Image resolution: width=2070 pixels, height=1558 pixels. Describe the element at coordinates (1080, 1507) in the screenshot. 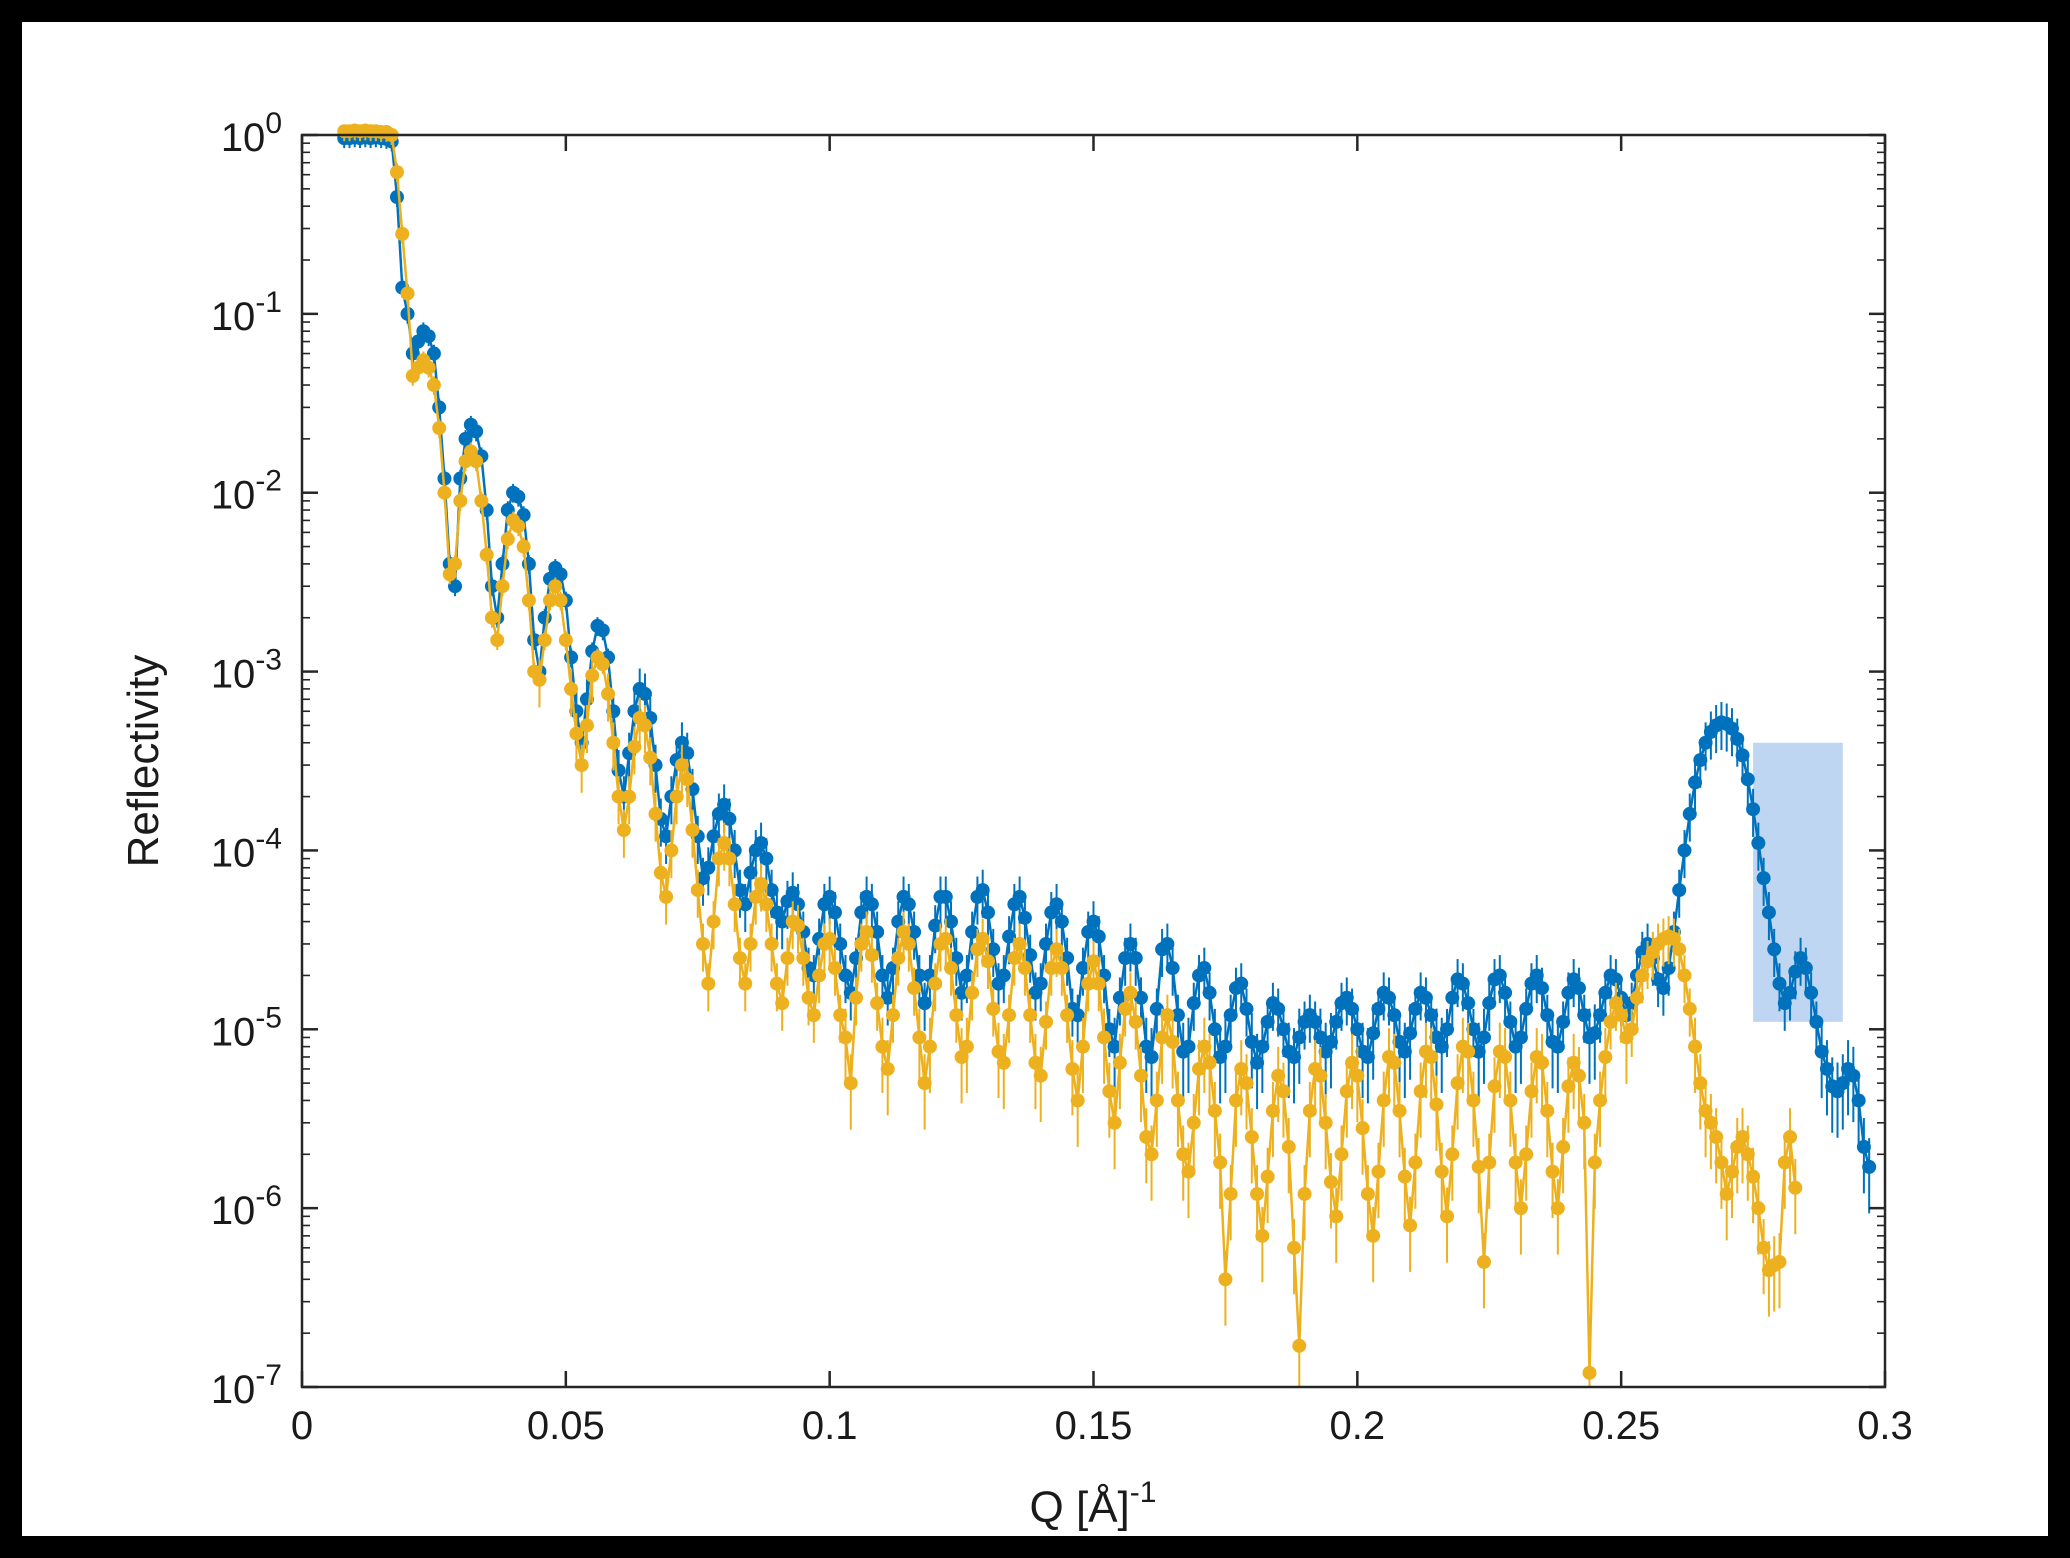

I see `x-axis-label-text: Q [Å]` at that location.